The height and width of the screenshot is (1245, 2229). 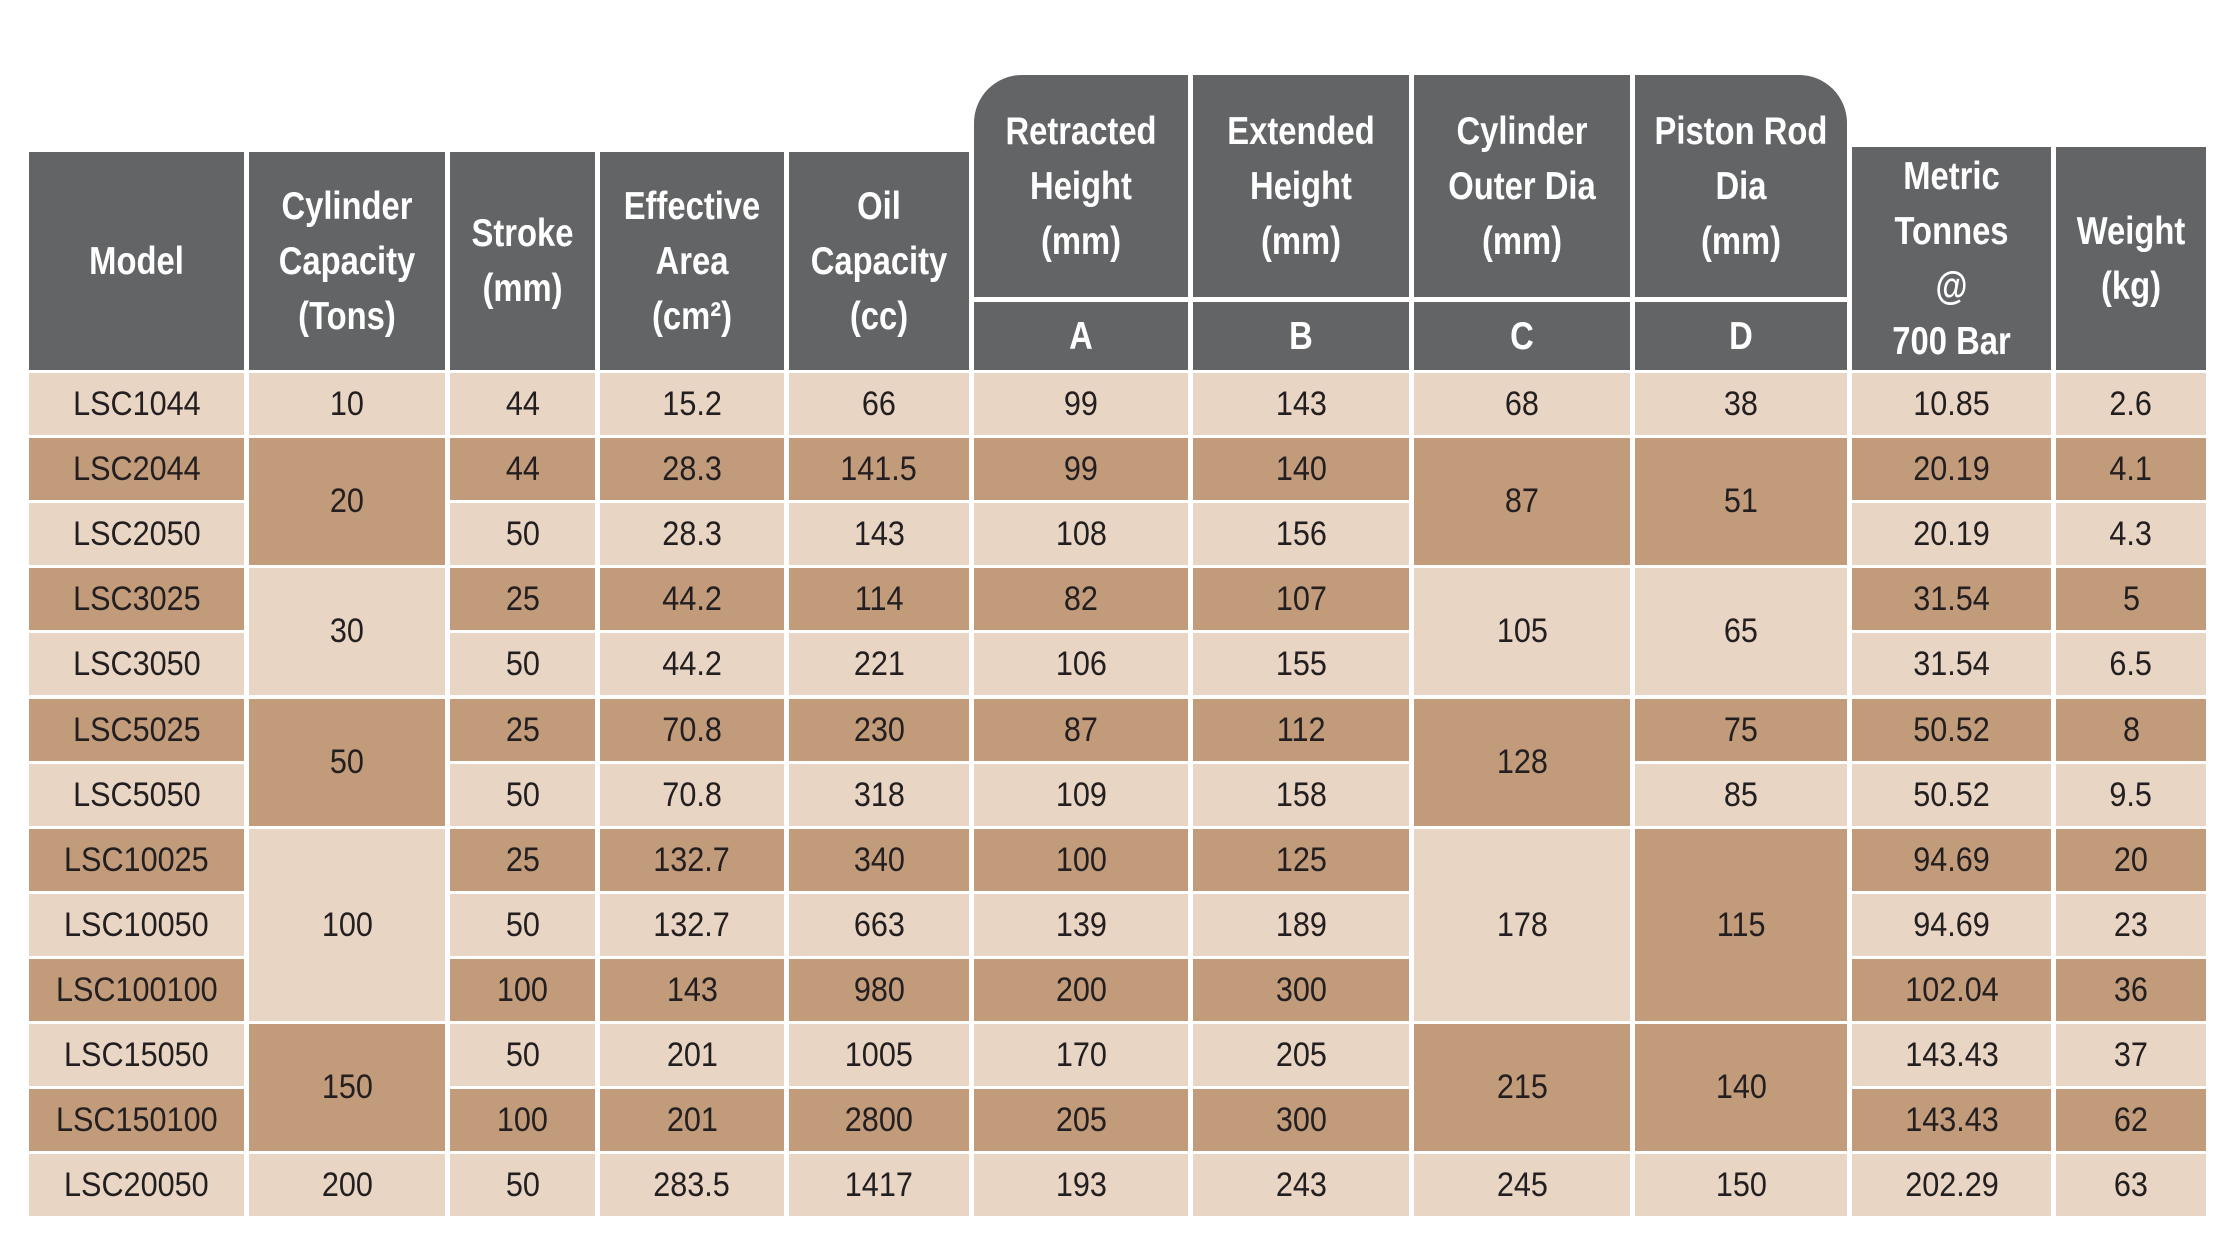 What do you see at coordinates (1522, 404) in the screenshot?
I see `cell-outer-dia-groups: 68` at bounding box center [1522, 404].